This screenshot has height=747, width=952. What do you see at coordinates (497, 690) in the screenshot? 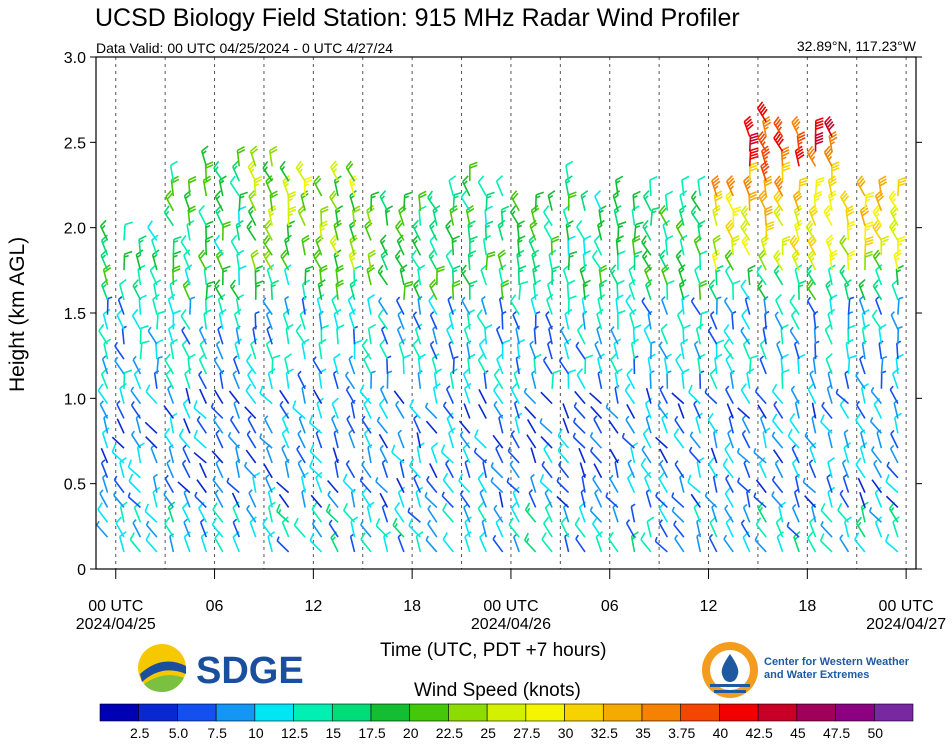
I see `colorbar-title: Wind Speed (knots)` at bounding box center [497, 690].